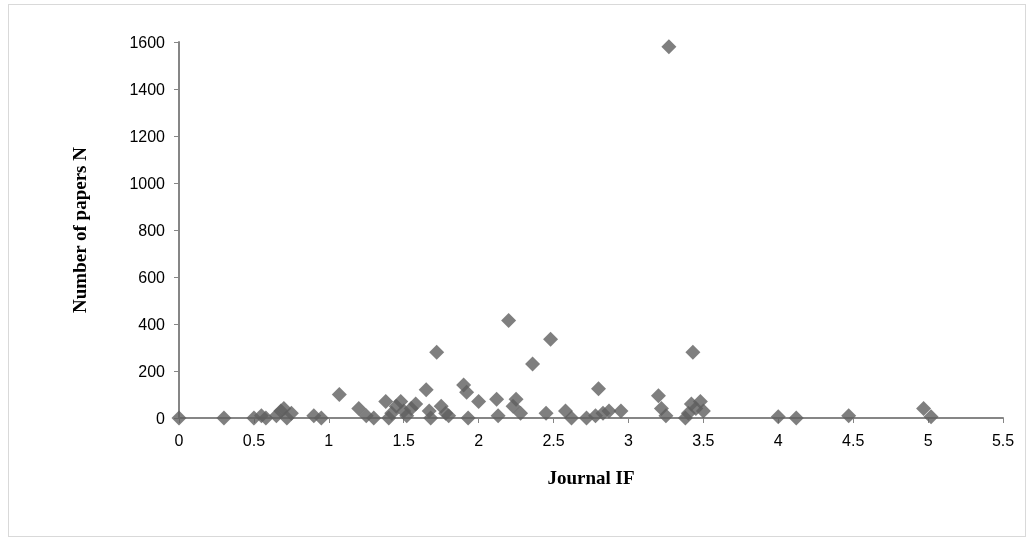  I want to click on x-tick-label: 1, so click(329, 440).